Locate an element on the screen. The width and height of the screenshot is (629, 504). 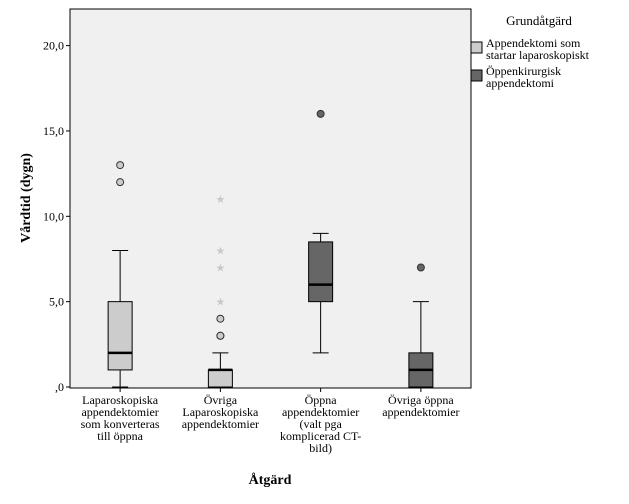
legend-entry-line: Öppenkirurgisk is located at coordinates (523, 71).